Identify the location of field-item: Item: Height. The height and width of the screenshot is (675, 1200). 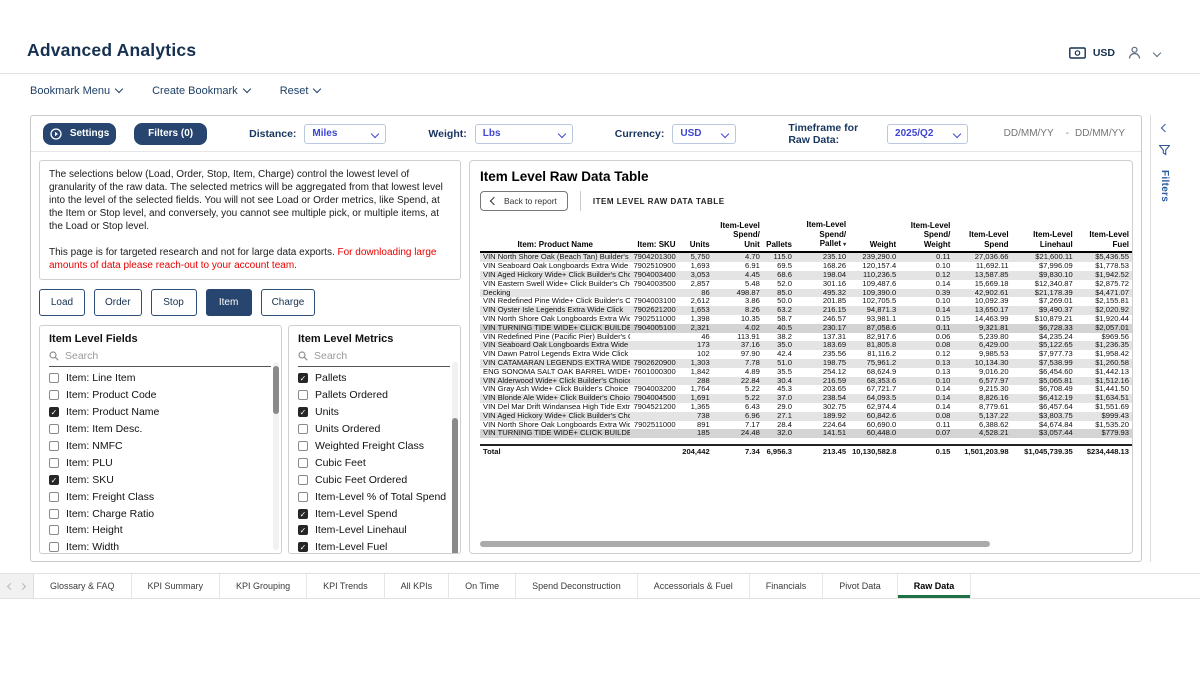
(160, 530).